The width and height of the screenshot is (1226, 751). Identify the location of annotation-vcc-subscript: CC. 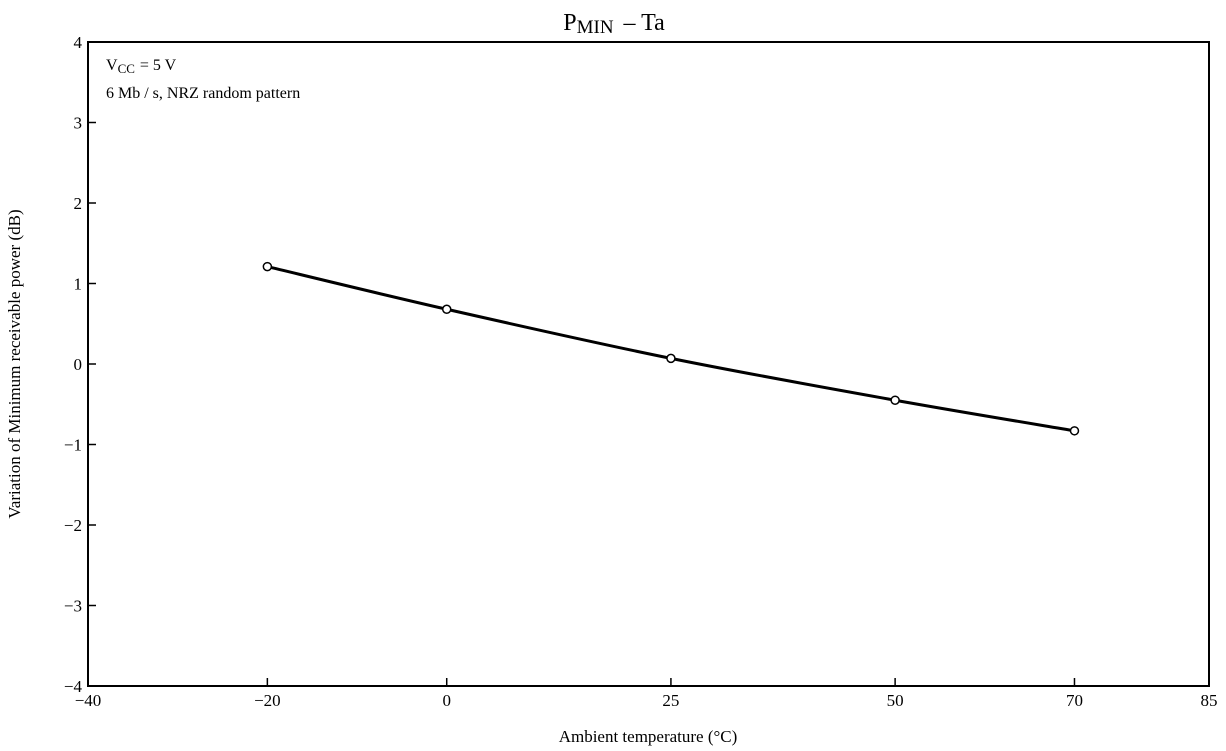
(126, 68).